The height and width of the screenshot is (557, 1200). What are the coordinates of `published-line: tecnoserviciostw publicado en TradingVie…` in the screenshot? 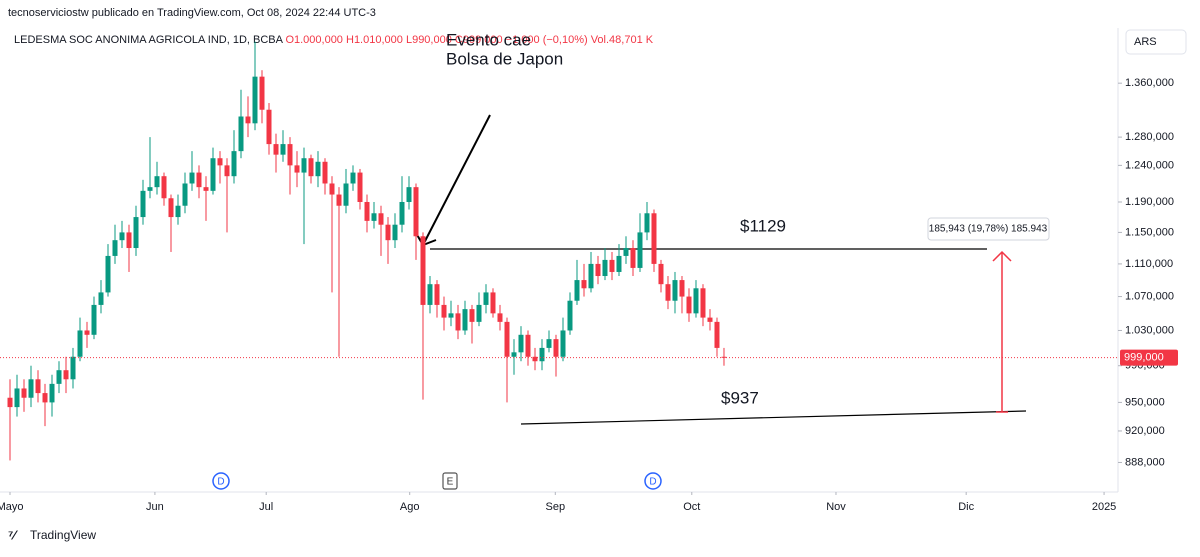 It's located at (192, 13).